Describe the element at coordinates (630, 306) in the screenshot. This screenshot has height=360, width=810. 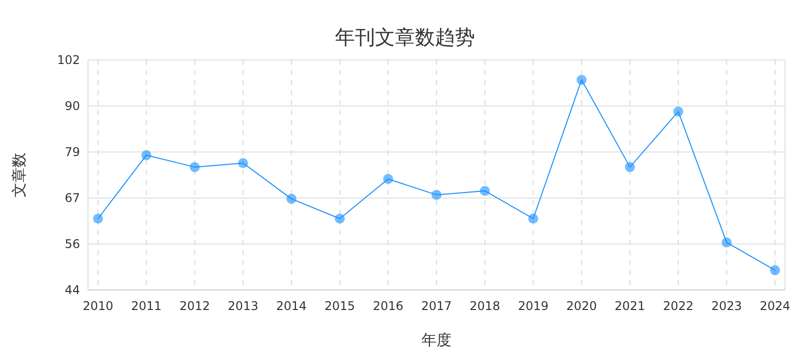
I see `x-tick-label: 2021` at that location.